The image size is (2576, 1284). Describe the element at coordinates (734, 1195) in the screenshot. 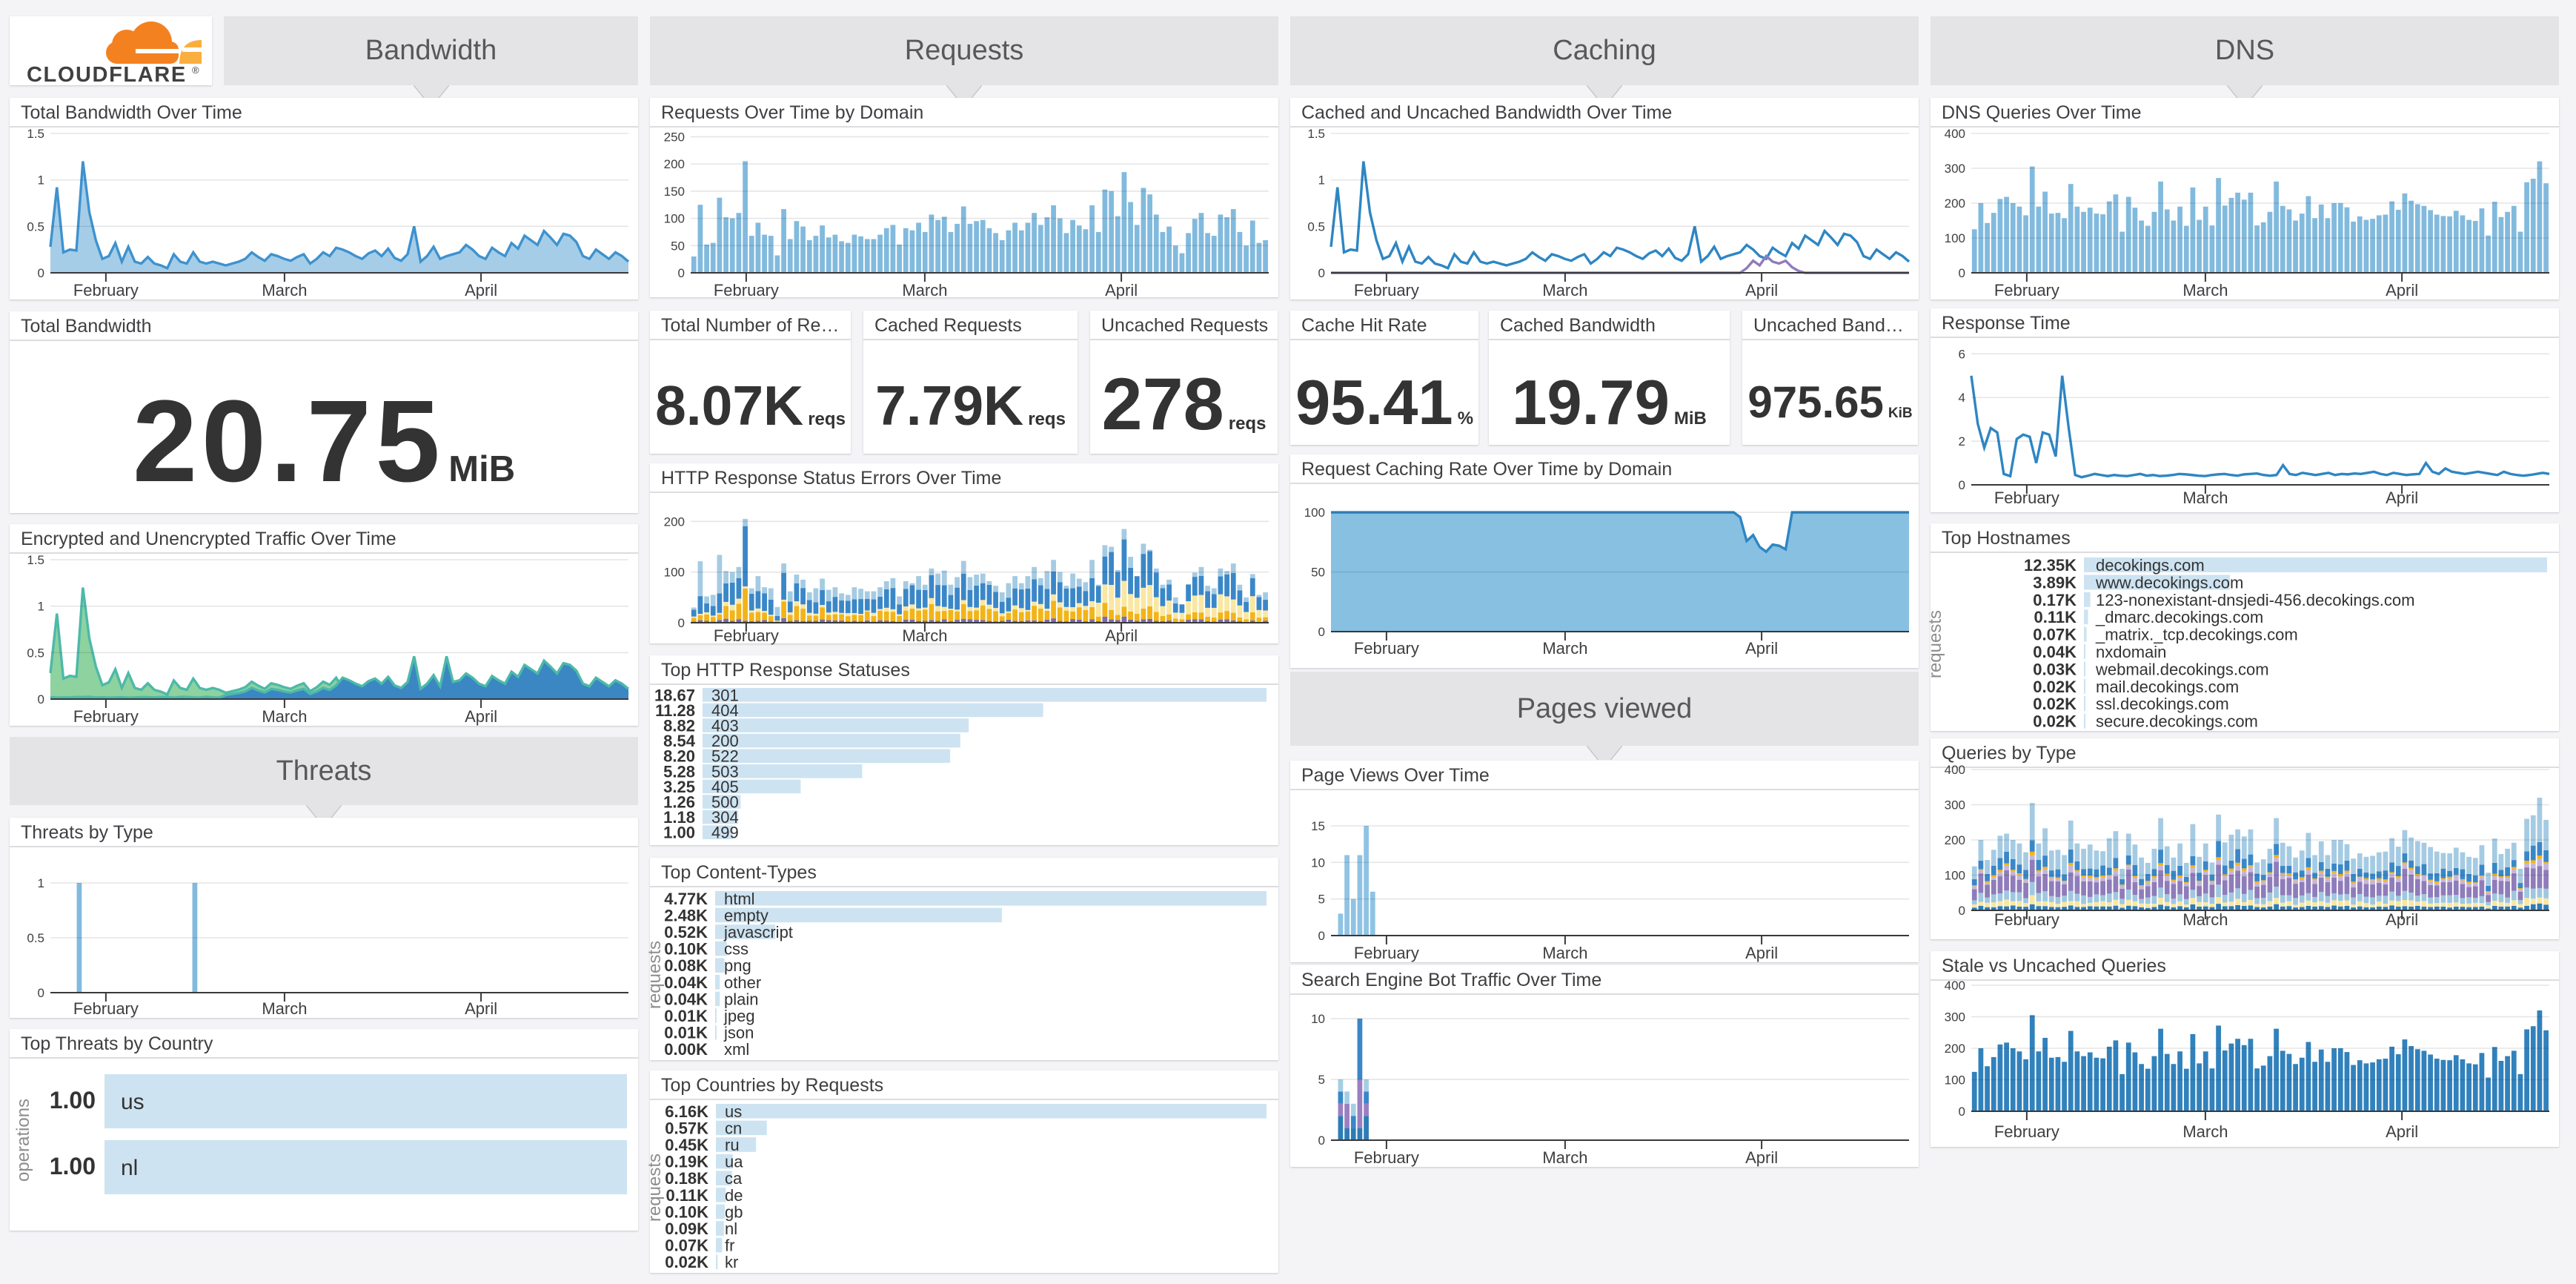

I see `svg-text: de` at that location.